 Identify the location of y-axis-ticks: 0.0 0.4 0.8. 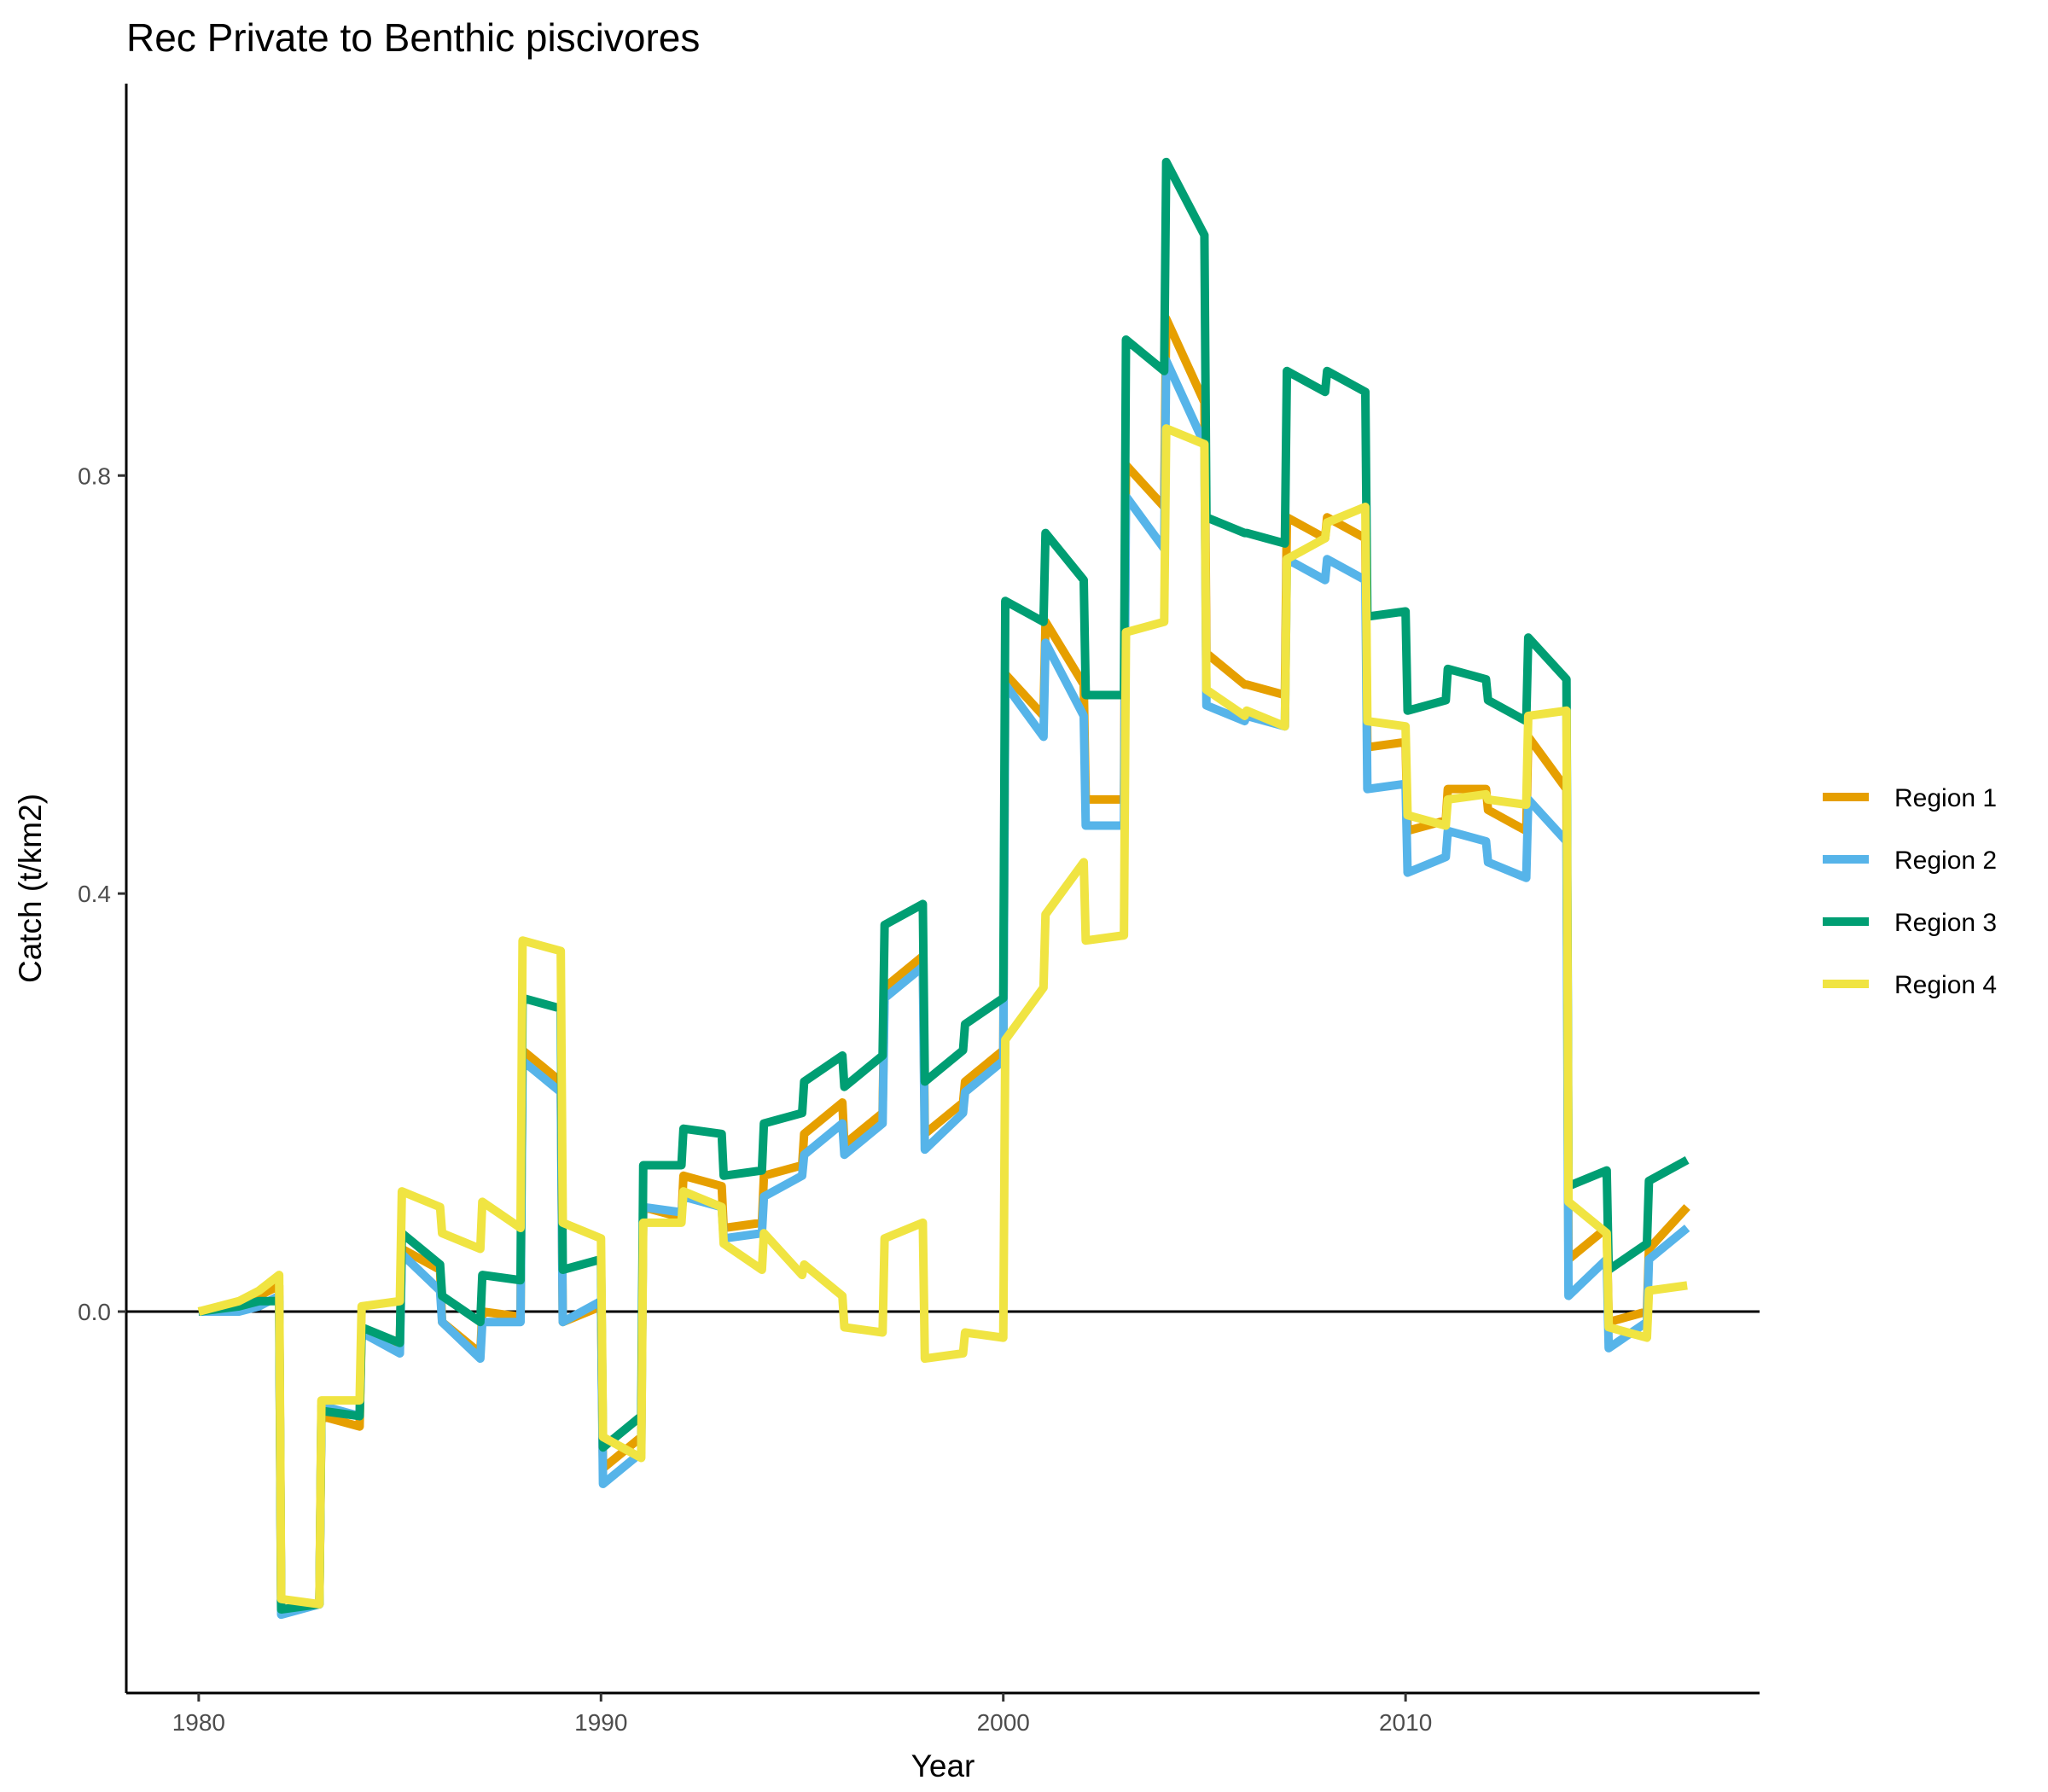
(102, 894).